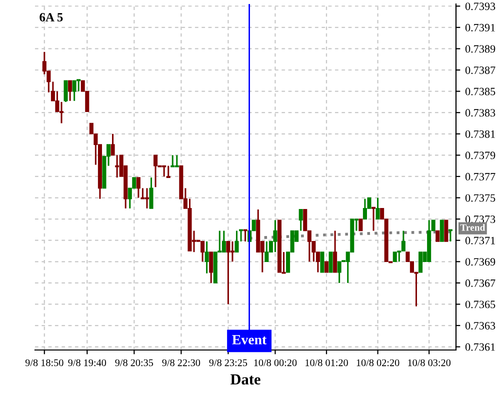 The height and width of the screenshot is (400, 500). I want to click on y-tick-label: 0.7367, so click(480, 283).